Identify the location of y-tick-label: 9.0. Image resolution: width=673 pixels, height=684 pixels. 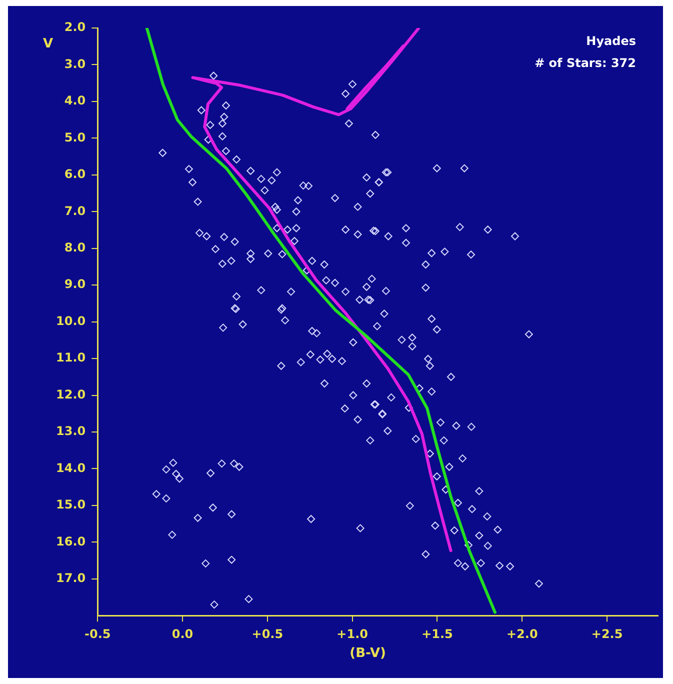
(75, 284).